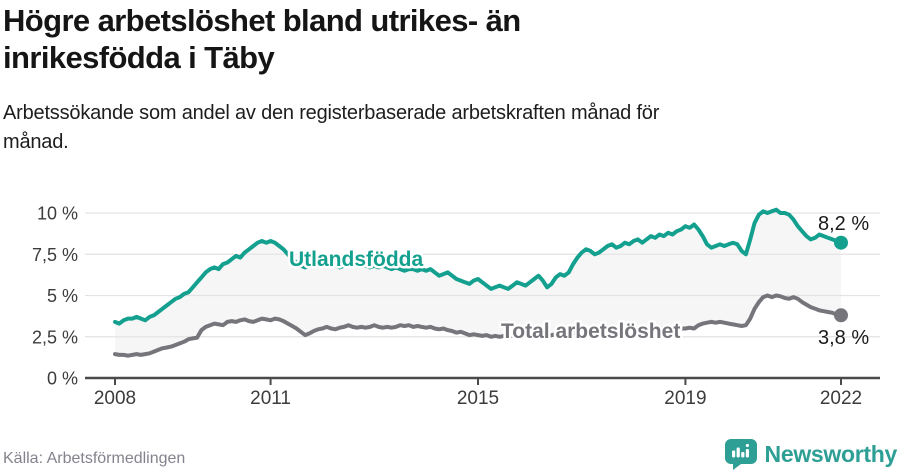 The width and height of the screenshot is (900, 474). I want to click on subtitle-line-2: månad., so click(36, 142).